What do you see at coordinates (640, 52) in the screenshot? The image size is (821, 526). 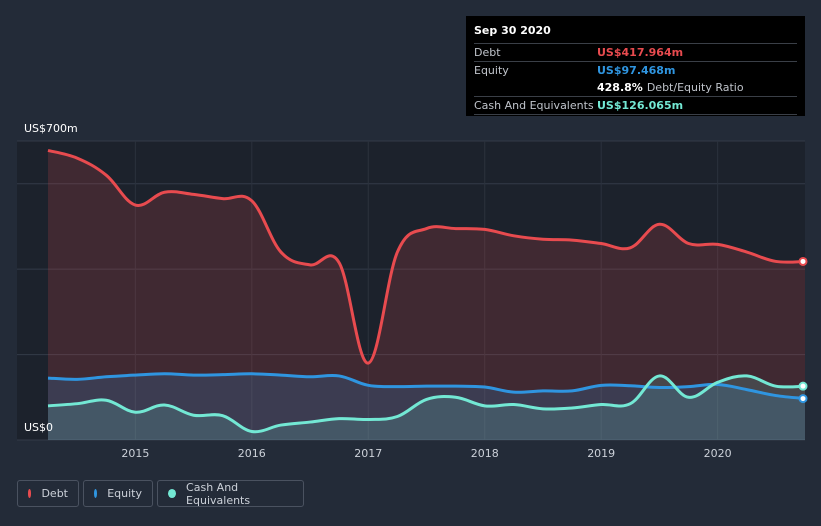 I see `tooltip-value-debt: US$417.964m` at bounding box center [640, 52].